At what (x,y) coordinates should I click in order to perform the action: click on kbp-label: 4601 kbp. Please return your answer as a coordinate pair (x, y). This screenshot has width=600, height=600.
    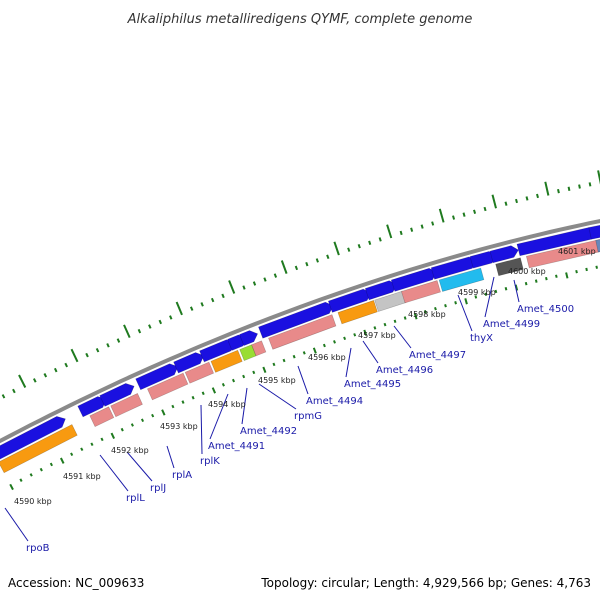
    Looking at the image, I should click on (577, 251).